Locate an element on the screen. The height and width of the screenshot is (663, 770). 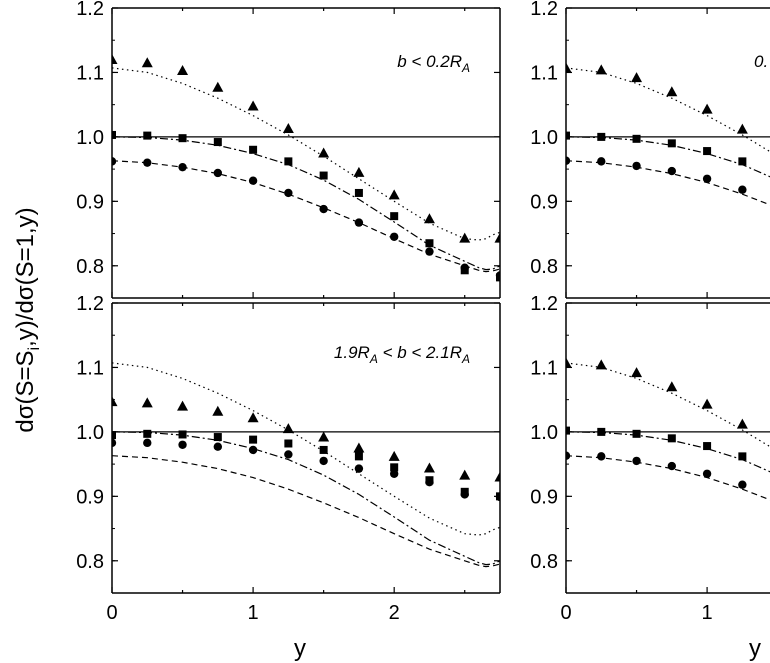
x-axis-title-left: y is located at coordinates (300, 648).